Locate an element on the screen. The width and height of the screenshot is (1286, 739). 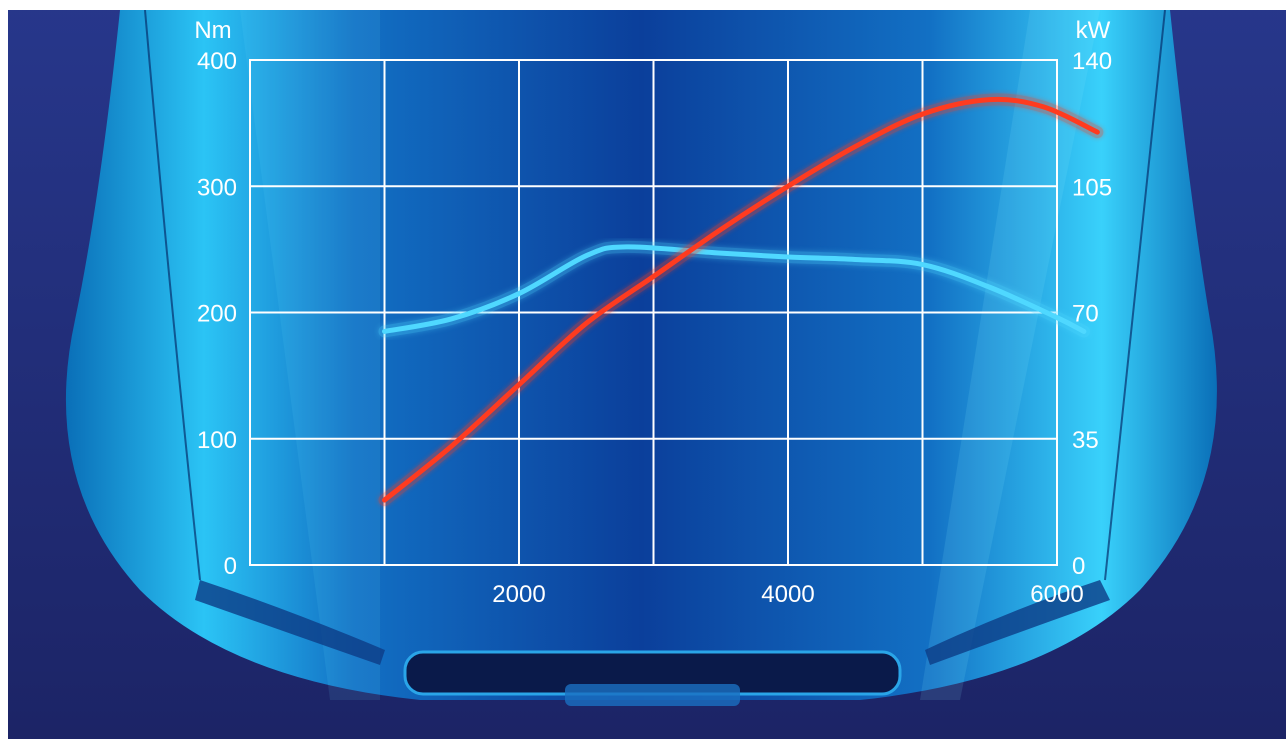
hood-crease-left is located at coordinates (172, 295).